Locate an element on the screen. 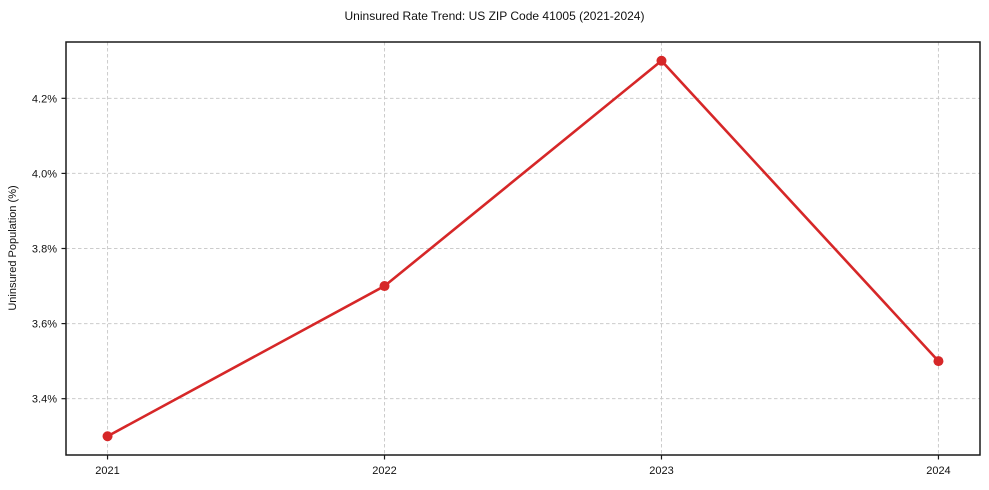  y-tick-label: 3.6% is located at coordinates (44, 325).